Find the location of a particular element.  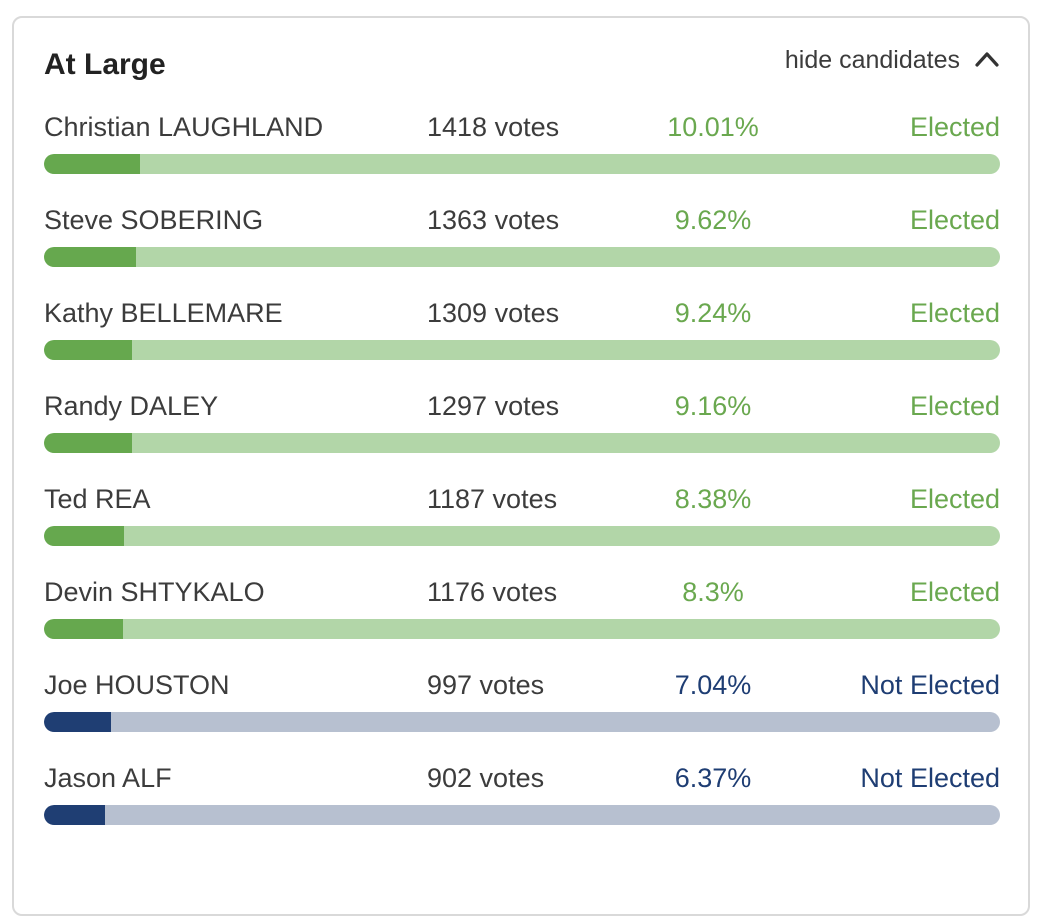

candidate-name: Randy DALEY is located at coordinates (131, 406).